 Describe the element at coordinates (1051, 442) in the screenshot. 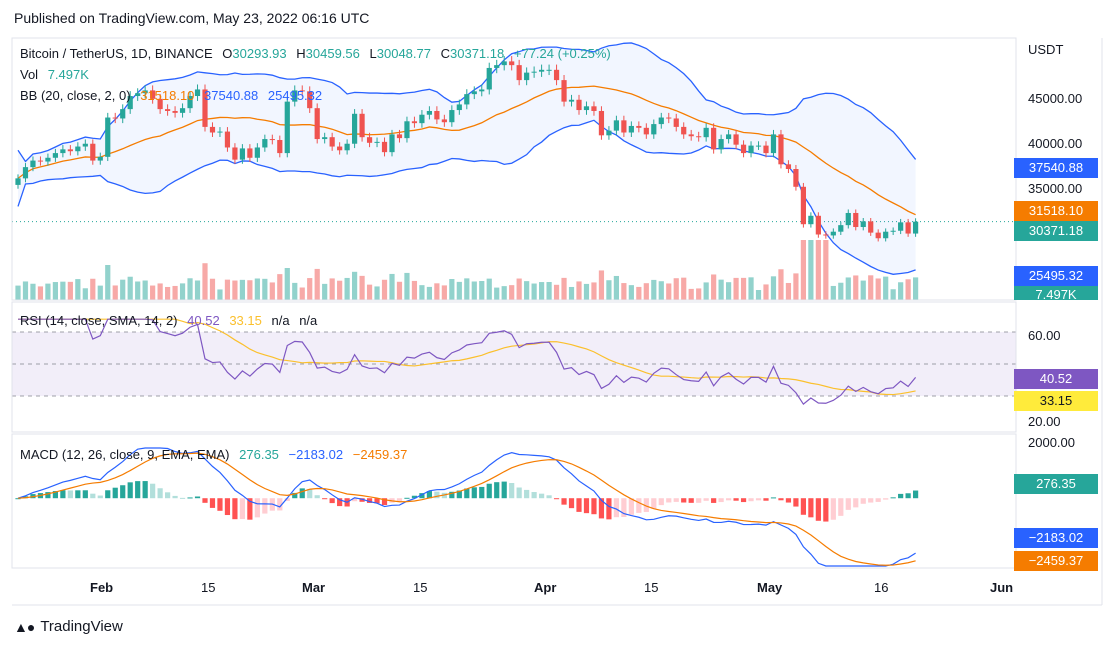

I see `macd-tick-2000: 2000.00` at that location.